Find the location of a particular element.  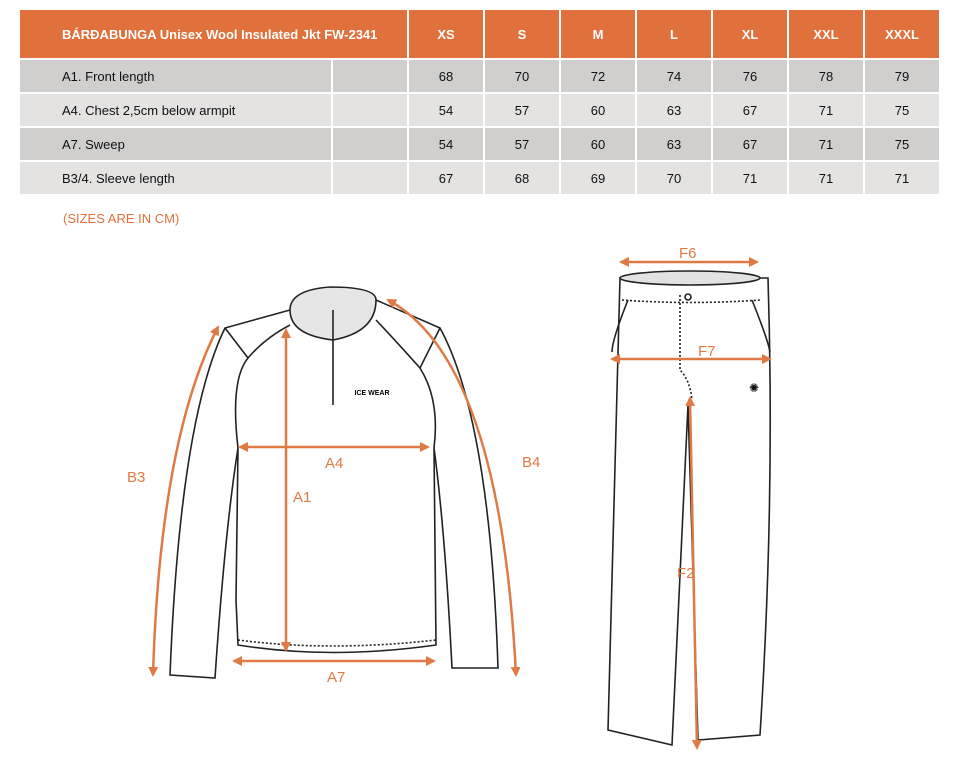

label-b3: B3 is located at coordinates (136, 477).